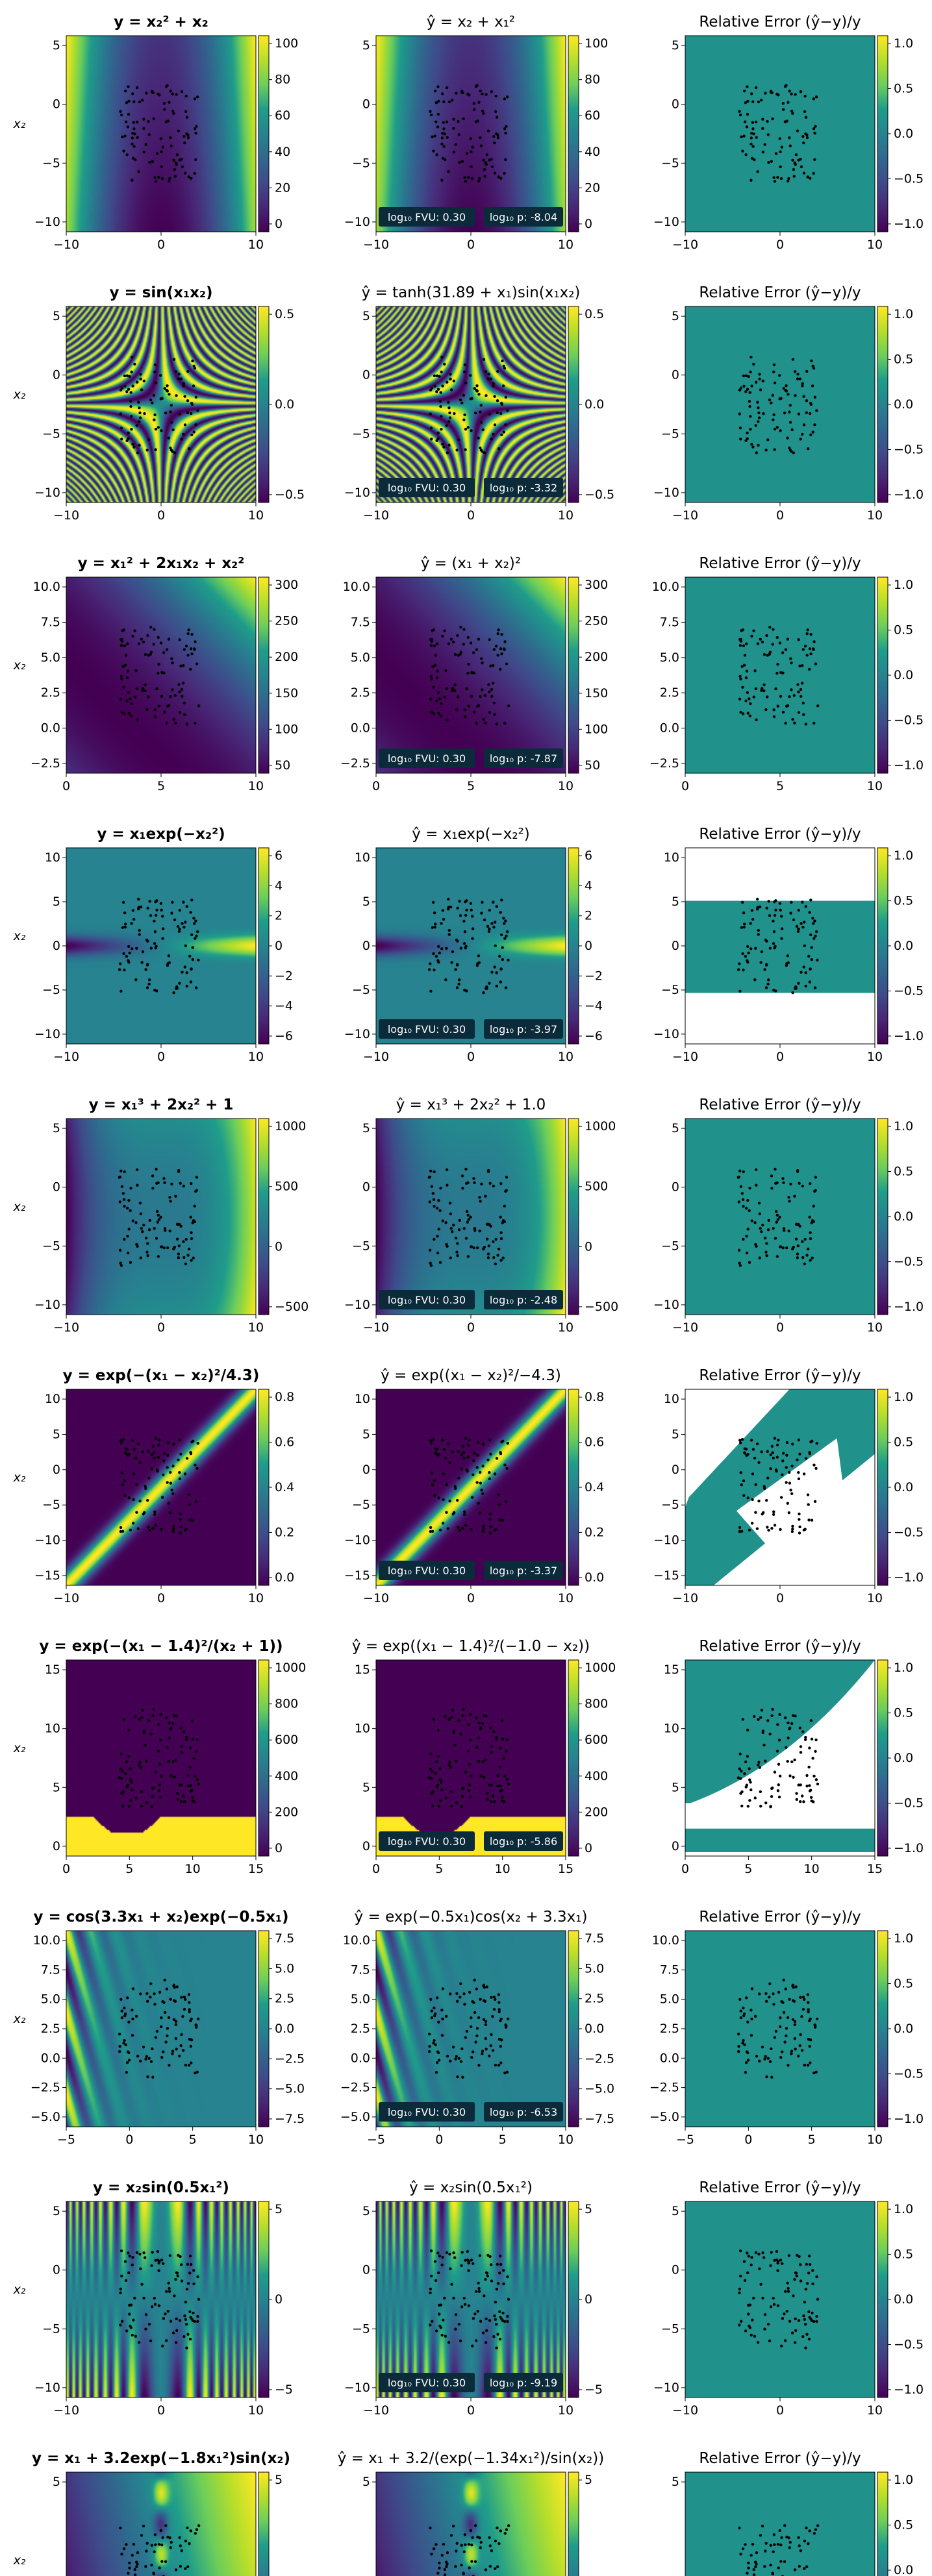  What do you see at coordinates (883, 133) in the screenshot?
I see `colorbar` at bounding box center [883, 133].